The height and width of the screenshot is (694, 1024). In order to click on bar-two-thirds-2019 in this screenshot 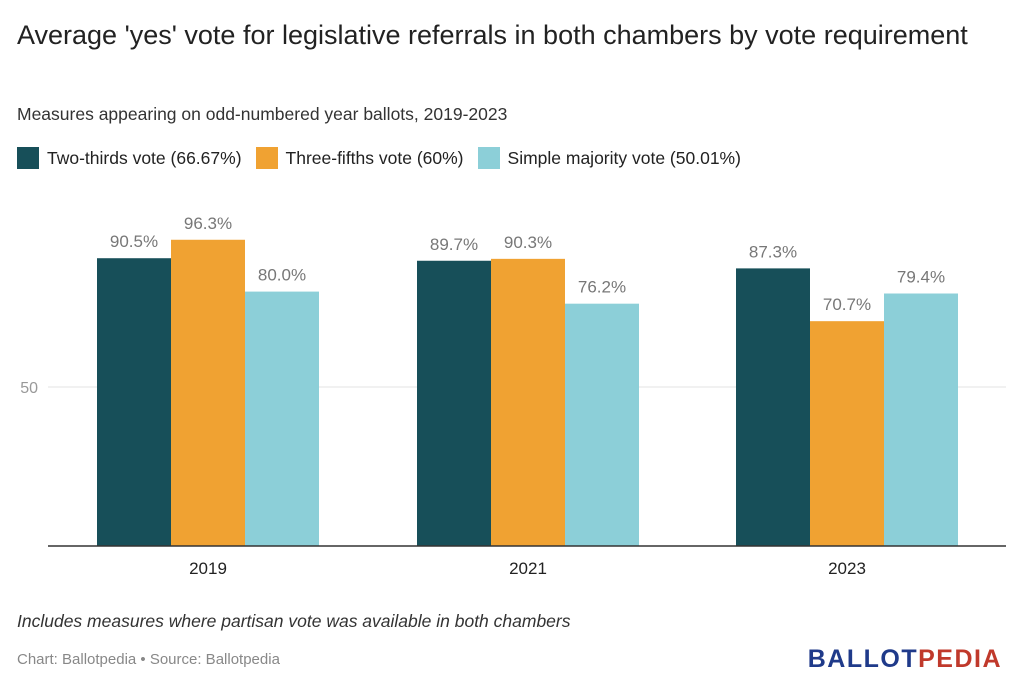, I will do `click(134, 402)`.